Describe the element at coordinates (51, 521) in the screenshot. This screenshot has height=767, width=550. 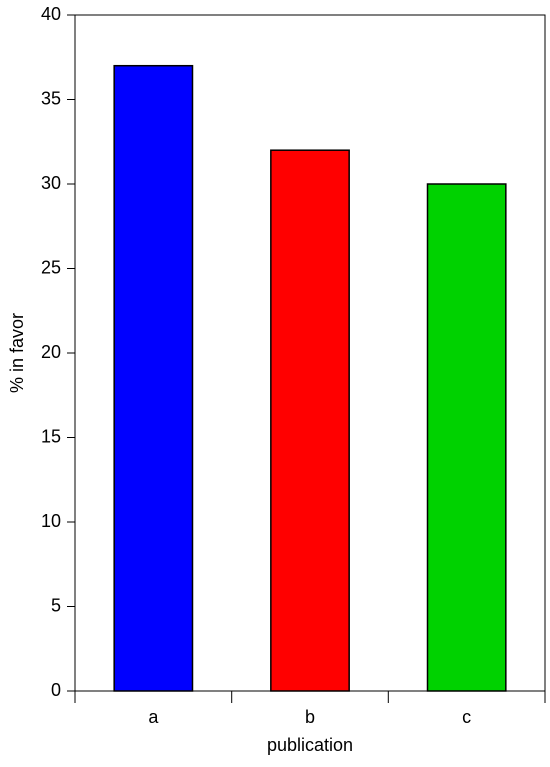
I see `y-tick-label: 10` at that location.